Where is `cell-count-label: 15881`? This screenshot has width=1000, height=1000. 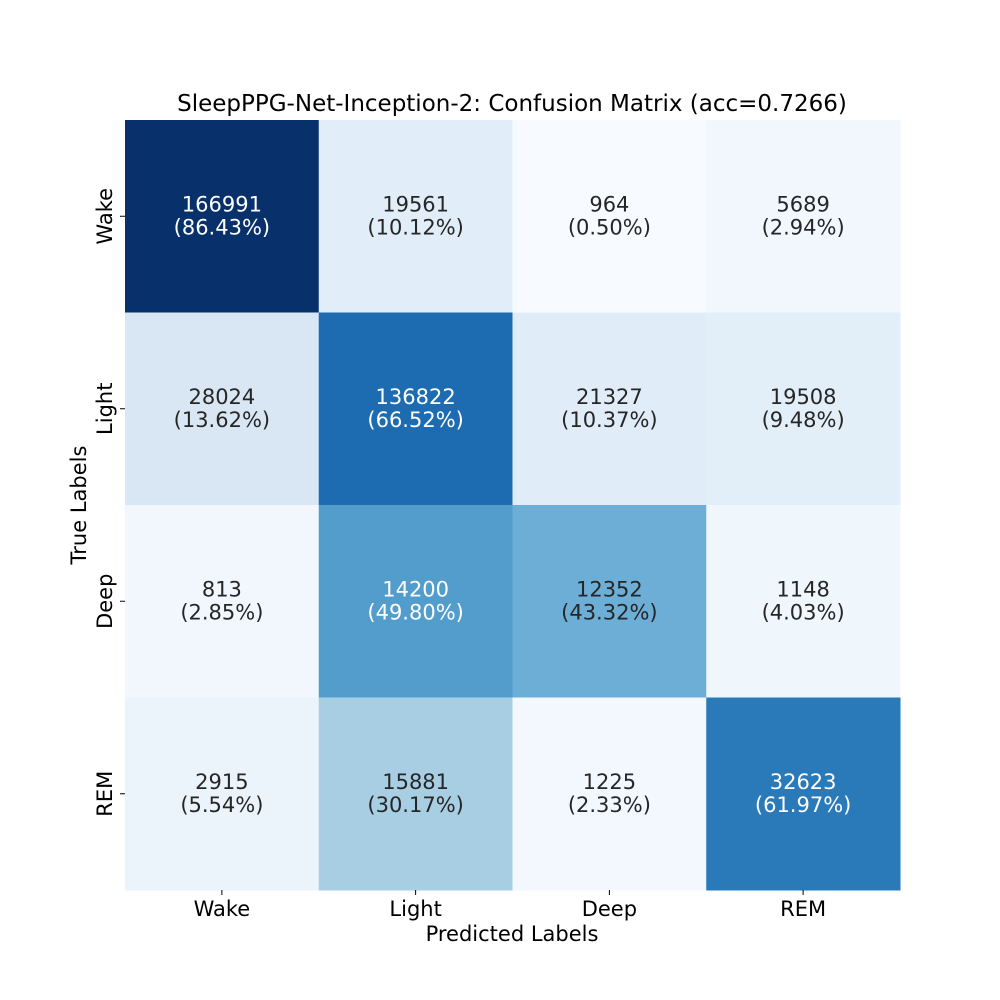
cell-count-label: 15881 is located at coordinates (415, 782).